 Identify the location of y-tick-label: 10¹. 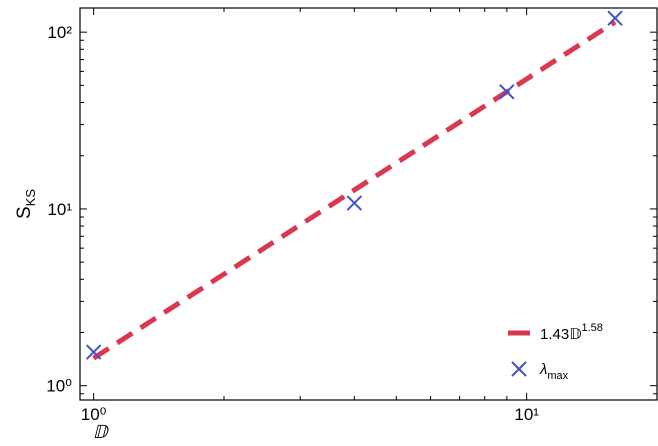
(59, 209).